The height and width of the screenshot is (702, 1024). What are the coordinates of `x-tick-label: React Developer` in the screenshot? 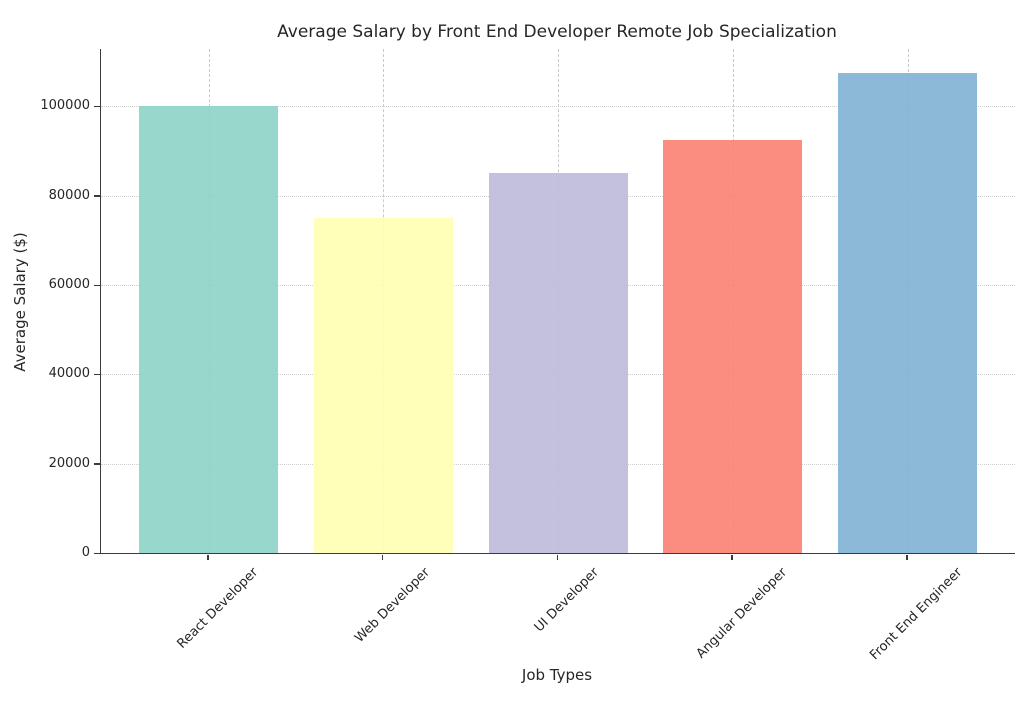 It's located at (217, 608).